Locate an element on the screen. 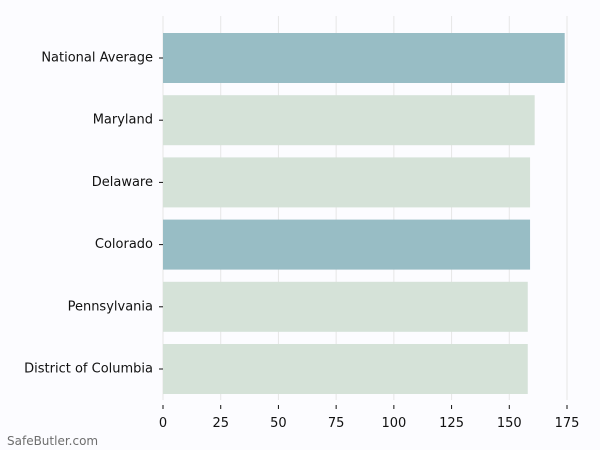  bar-national-average is located at coordinates (364, 58).